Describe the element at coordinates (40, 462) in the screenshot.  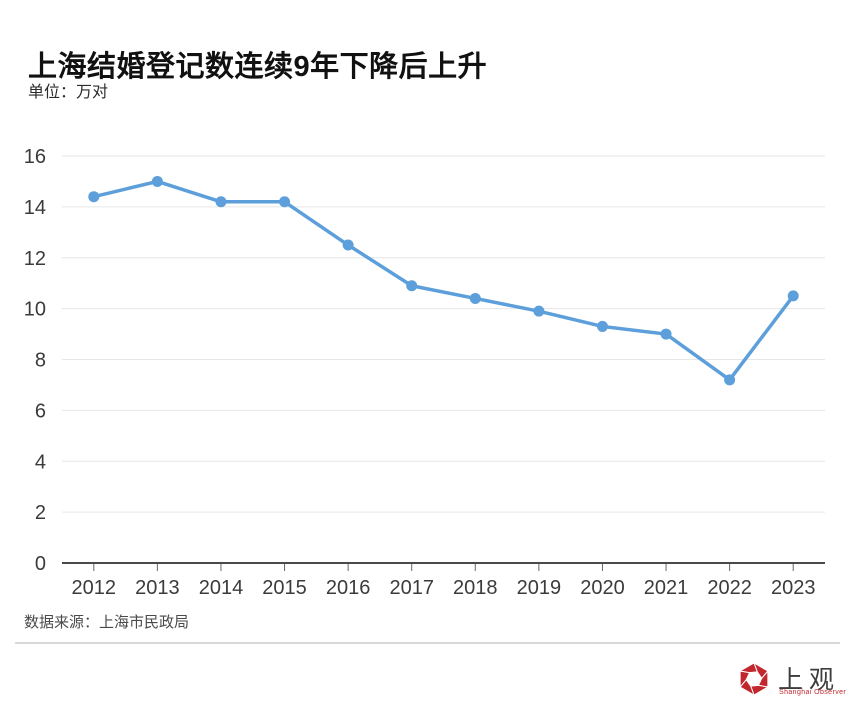
I see `y-tick-label: 4` at that location.